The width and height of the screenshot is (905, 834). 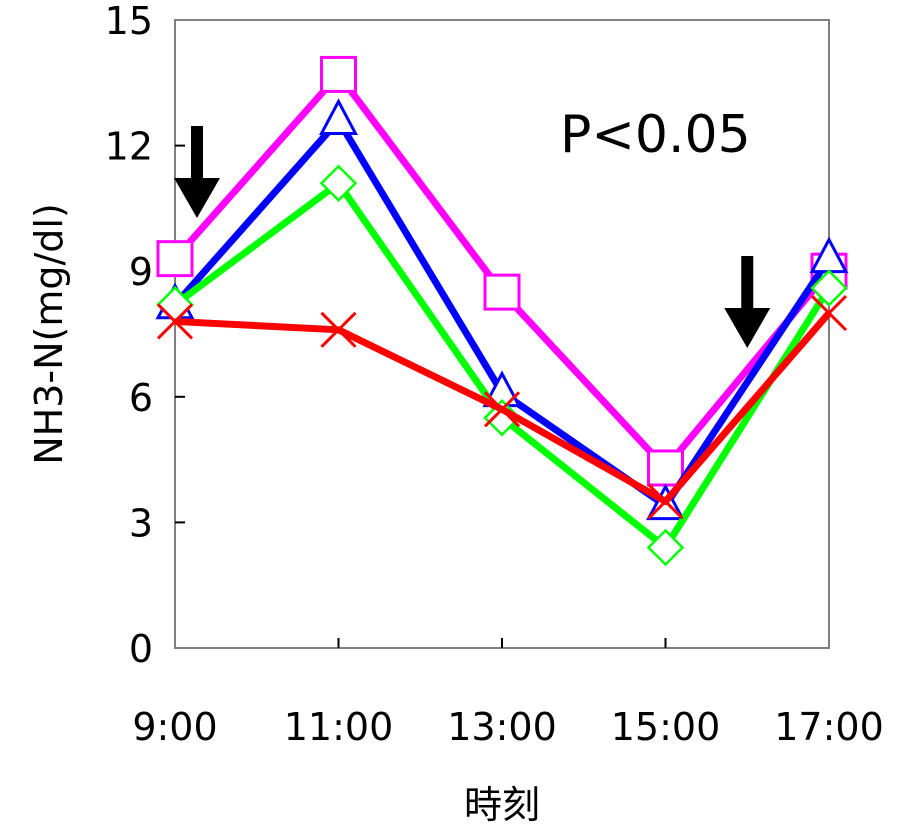 What do you see at coordinates (141, 523) in the screenshot?
I see `y-tick-label: 3` at bounding box center [141, 523].